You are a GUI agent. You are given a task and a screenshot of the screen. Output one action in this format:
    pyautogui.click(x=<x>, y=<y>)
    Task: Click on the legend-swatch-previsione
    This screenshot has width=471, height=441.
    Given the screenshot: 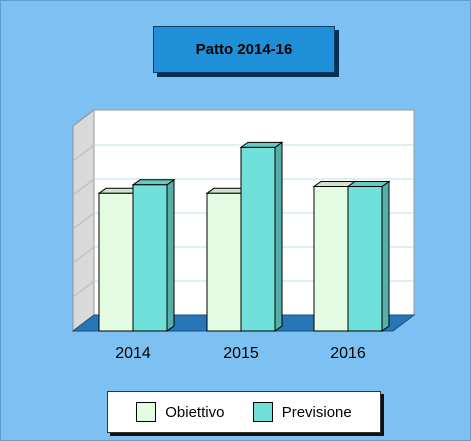 What is the action you would take?
    pyautogui.click(x=262, y=412)
    